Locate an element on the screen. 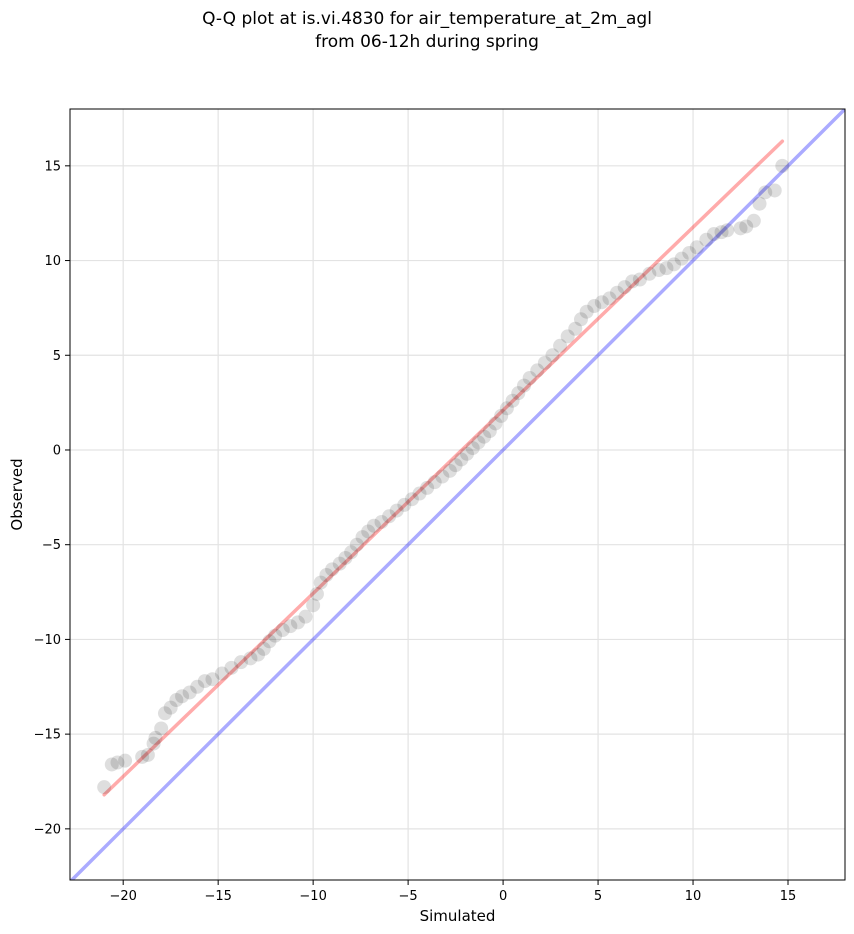  x-tick-label: 0 is located at coordinates (503, 896).